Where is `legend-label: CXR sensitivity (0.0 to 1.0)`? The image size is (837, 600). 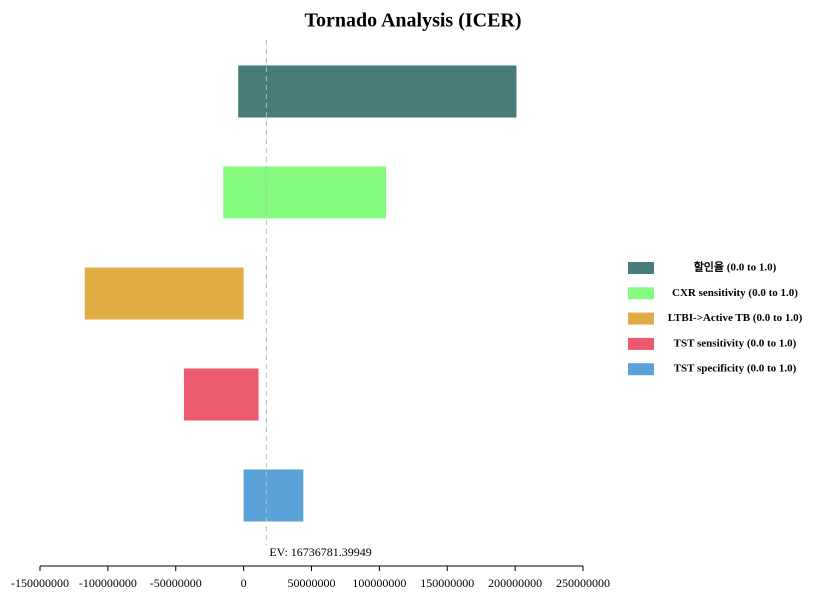
legend-label: CXR sensitivity (0.0 to 1.0) is located at coordinates (735, 293).